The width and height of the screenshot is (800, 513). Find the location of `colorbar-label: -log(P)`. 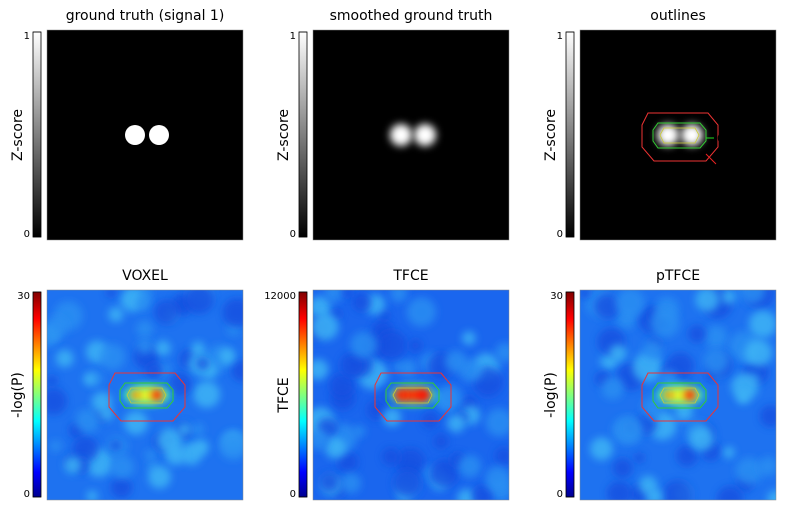

colorbar-label: -log(P) is located at coordinates (551, 395).